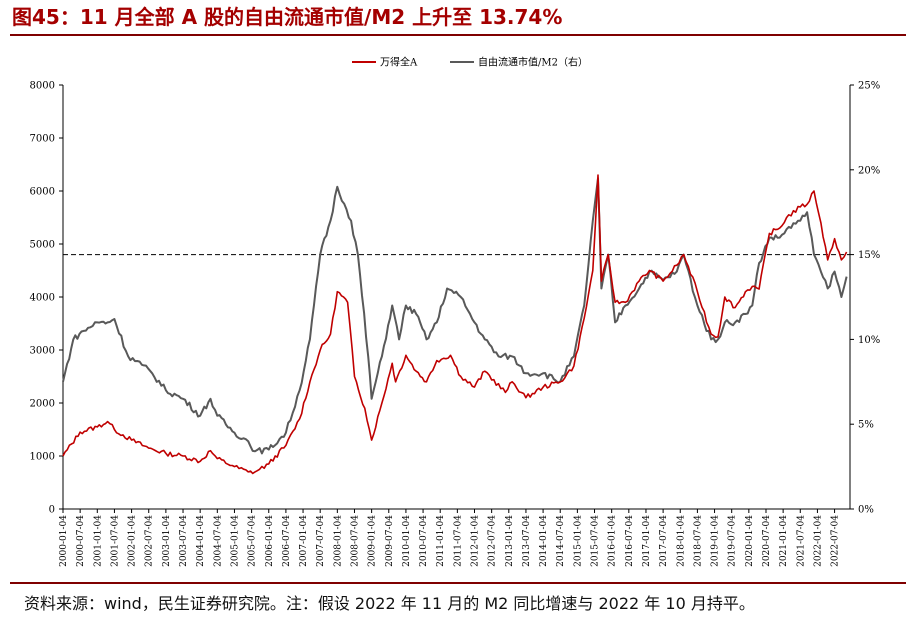  What do you see at coordinates (321, 541) in the screenshot?
I see `x-tick-label: 2007-07-04` at bounding box center [321, 541].